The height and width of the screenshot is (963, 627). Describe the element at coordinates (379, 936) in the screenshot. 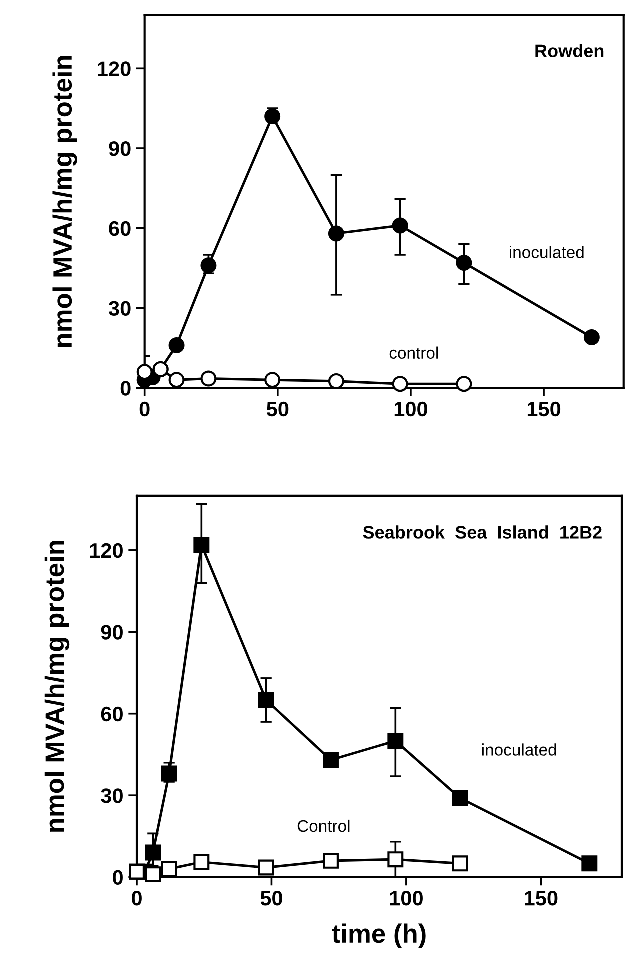

I see `x-axis-title: time (h)` at that location.